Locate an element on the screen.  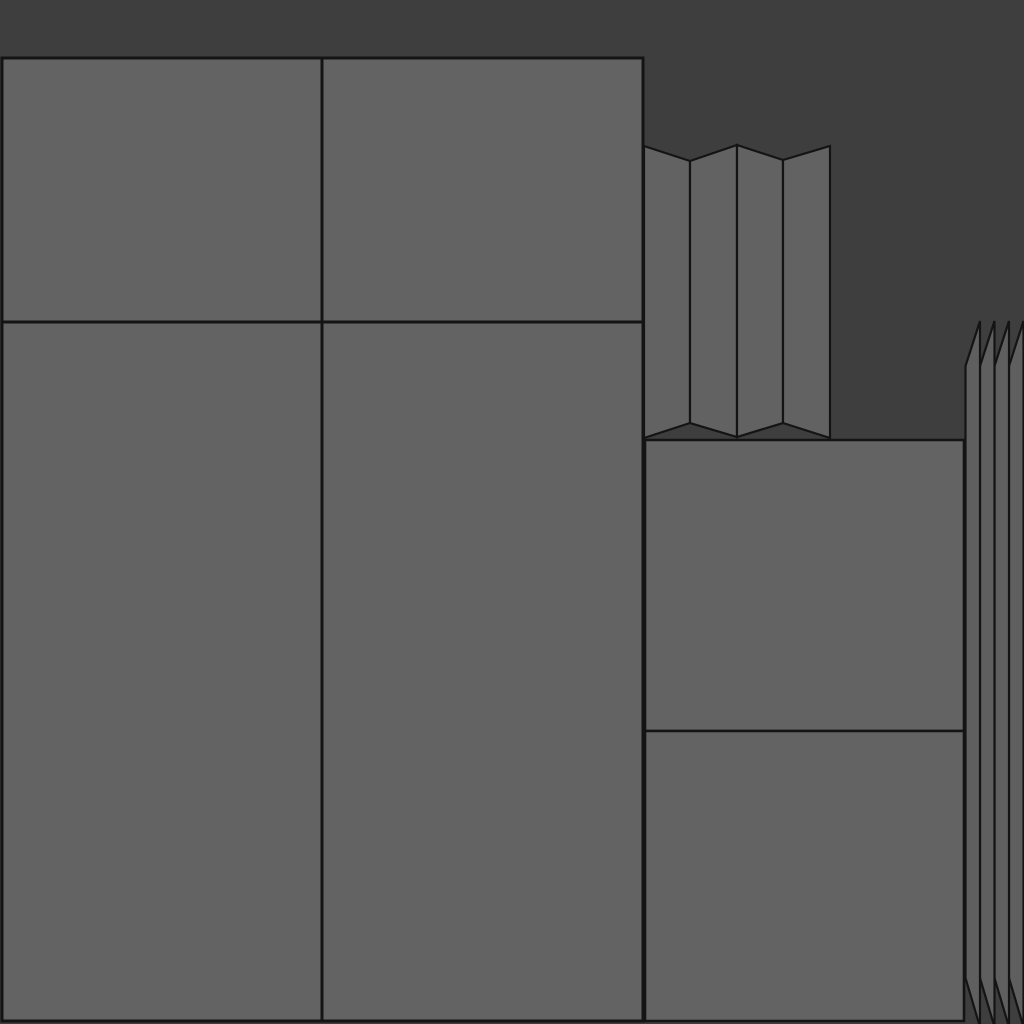
panel-right-upper is located at coordinates (804, 585).